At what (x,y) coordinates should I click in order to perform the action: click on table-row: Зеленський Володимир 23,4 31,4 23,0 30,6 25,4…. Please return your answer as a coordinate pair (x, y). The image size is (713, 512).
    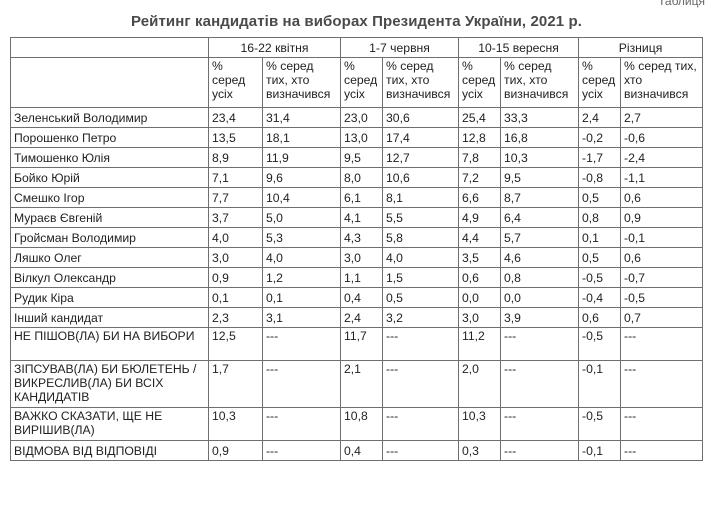
    Looking at the image, I should click on (357, 117).